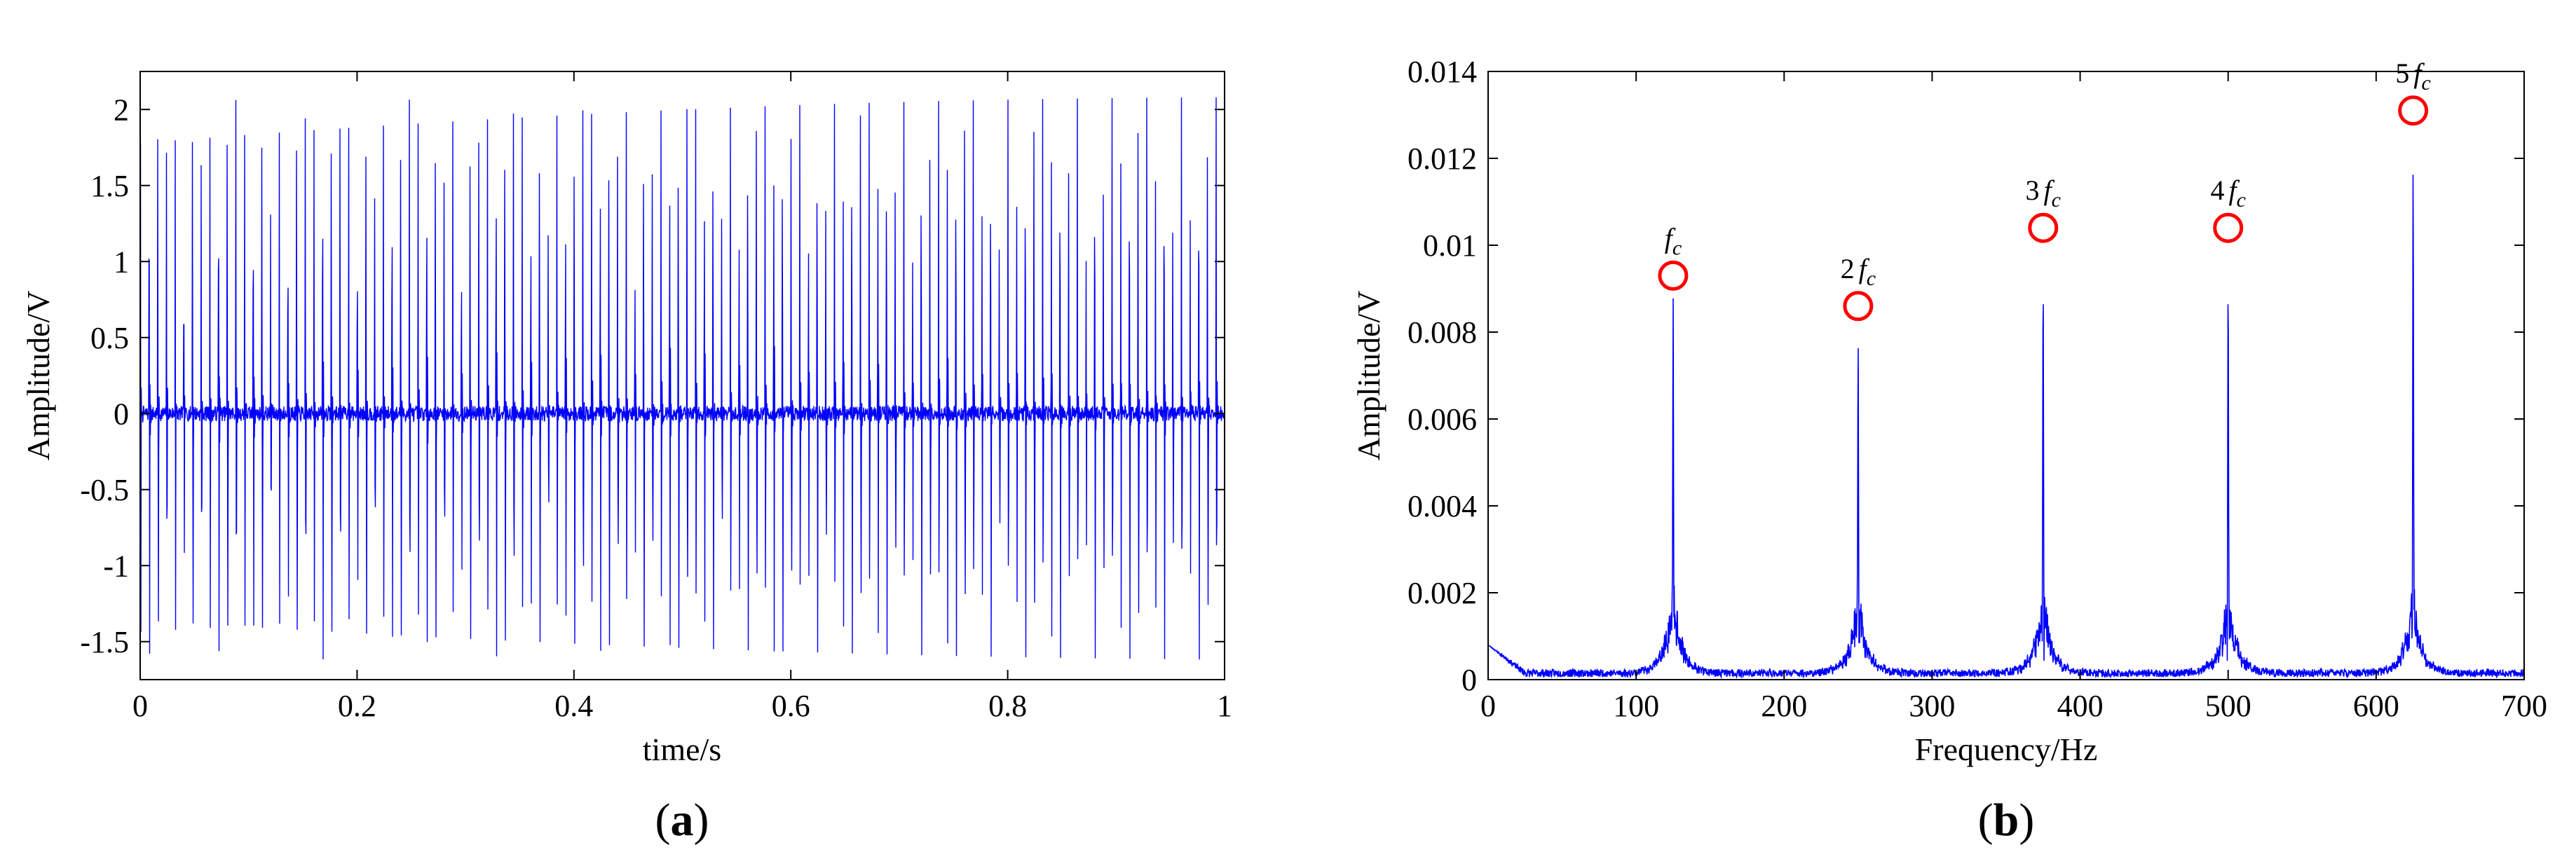 This screenshot has height=866, width=2576. What do you see at coordinates (791, 706) in the screenshot?
I see `x-tick-label: 0.6` at bounding box center [791, 706].